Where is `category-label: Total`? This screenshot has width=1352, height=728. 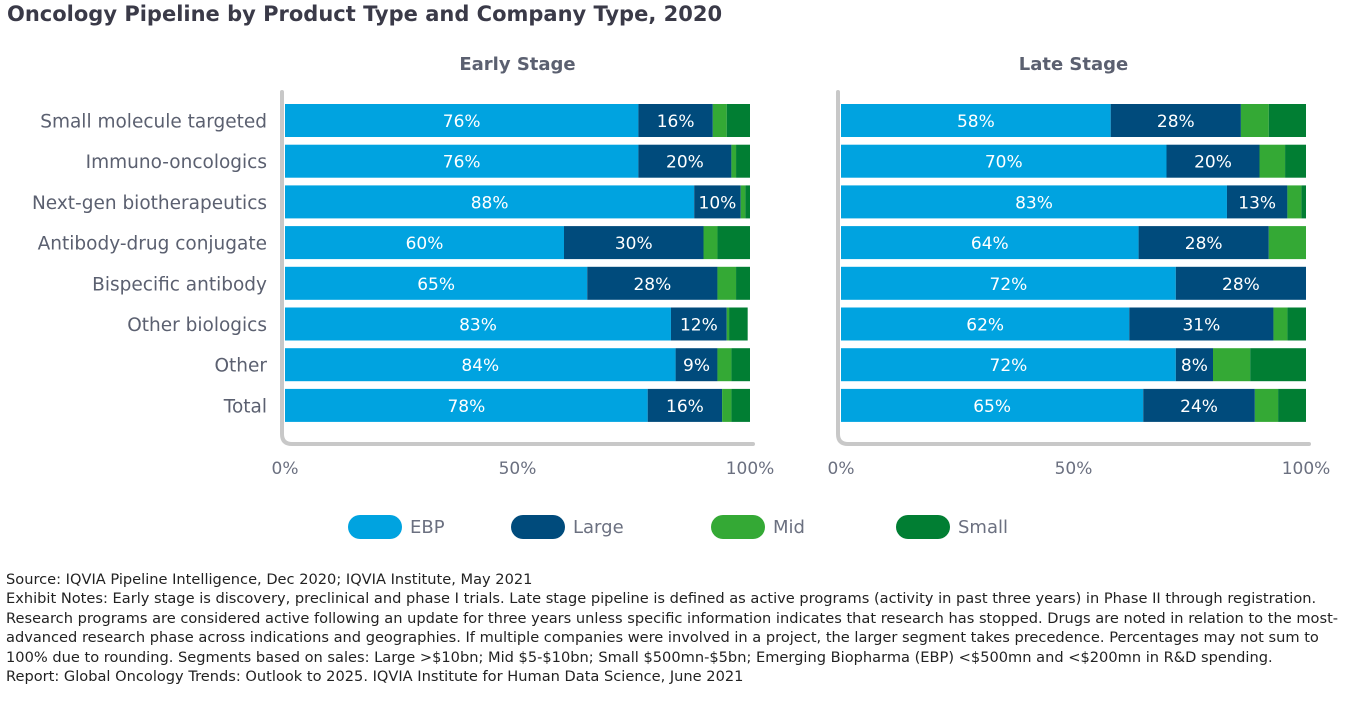 category-label: Total is located at coordinates (245, 406).